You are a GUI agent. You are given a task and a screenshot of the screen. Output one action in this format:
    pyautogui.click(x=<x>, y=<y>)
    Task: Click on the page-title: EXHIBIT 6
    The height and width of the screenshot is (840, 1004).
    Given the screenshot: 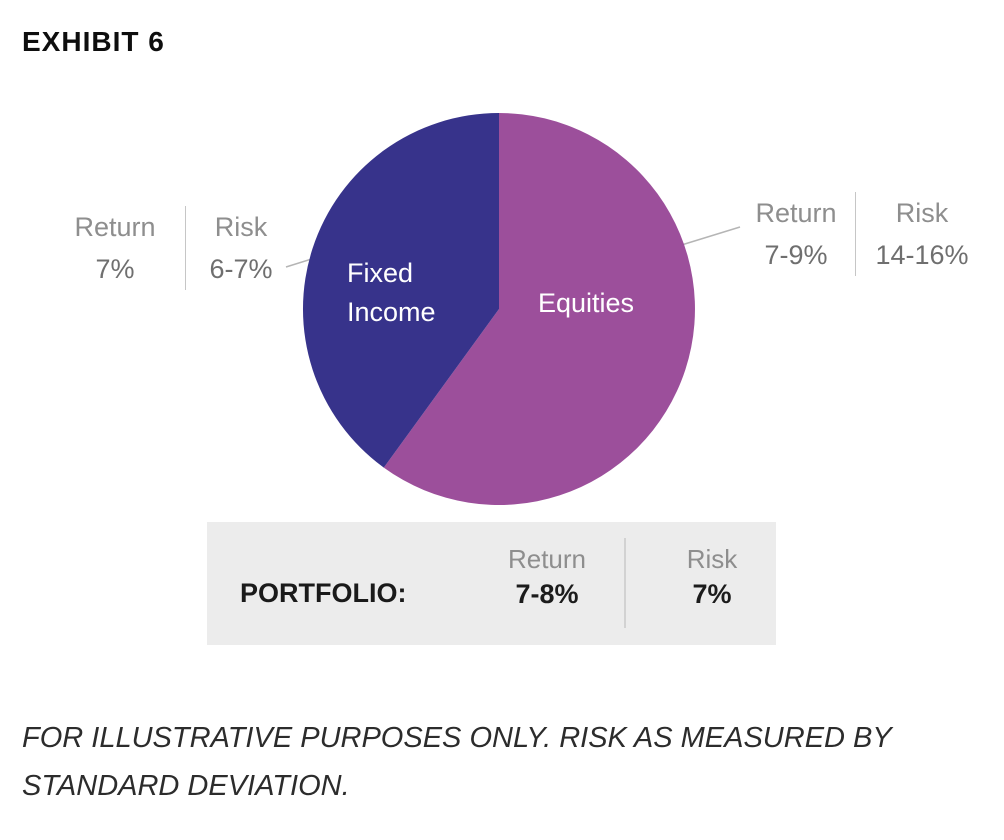 What is the action you would take?
    pyautogui.click(x=93, y=41)
    